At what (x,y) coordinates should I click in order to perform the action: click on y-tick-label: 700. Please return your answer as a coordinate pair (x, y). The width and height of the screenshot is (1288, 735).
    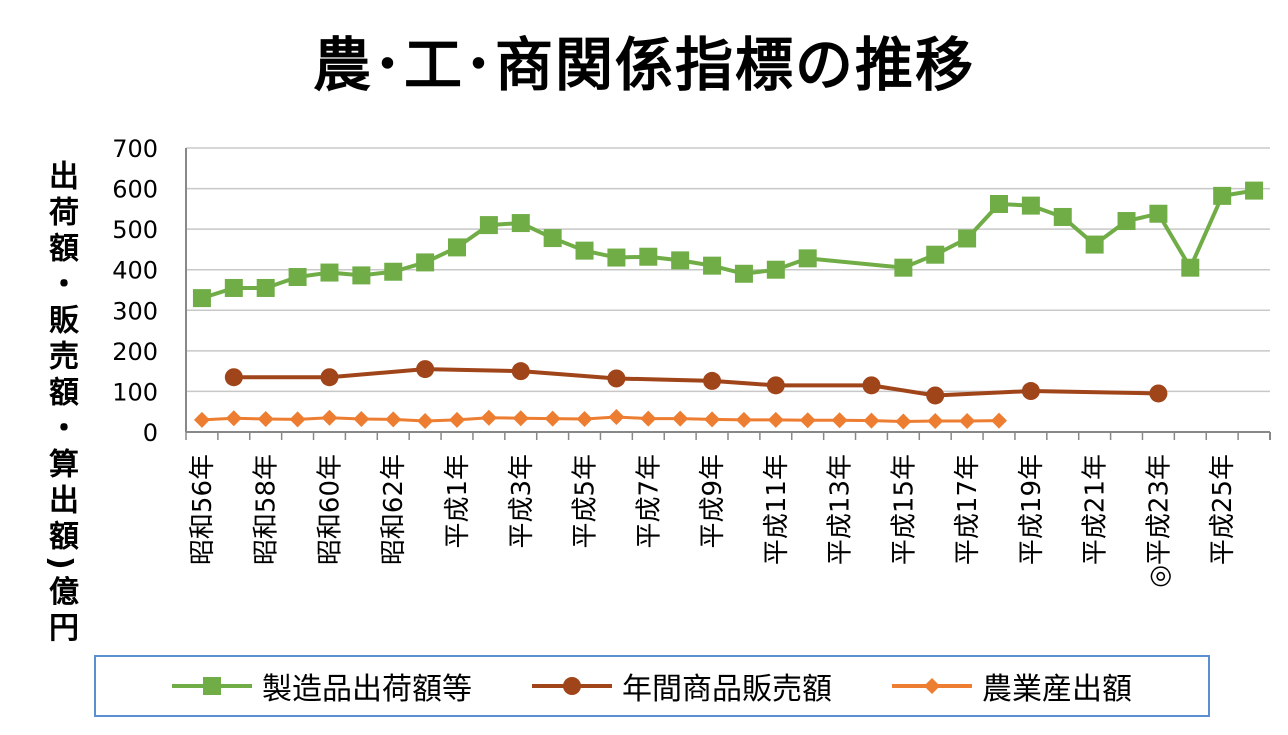
    Looking at the image, I should click on (135, 149).